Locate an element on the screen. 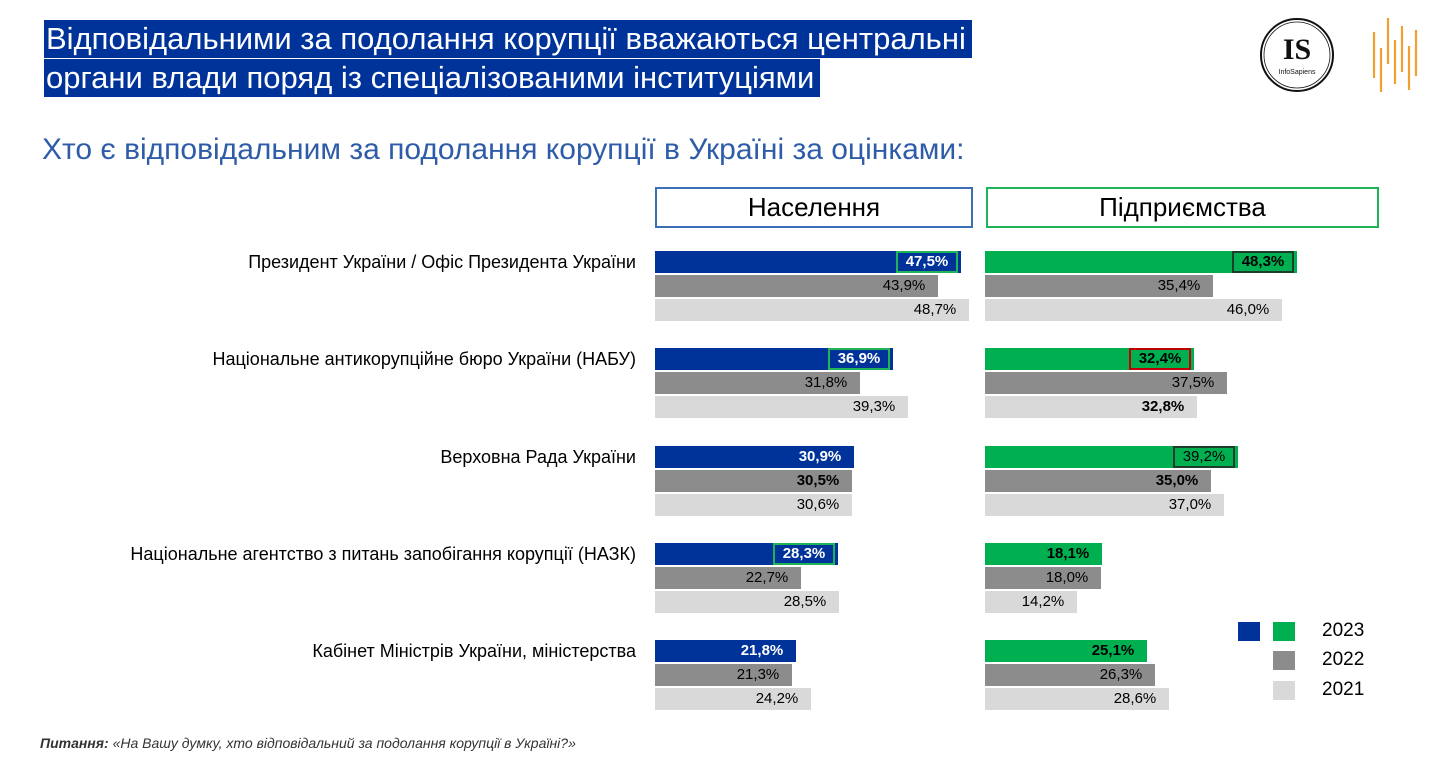 The image size is (1442, 775). svg-text: InfoSapiens is located at coordinates (1297, 72).